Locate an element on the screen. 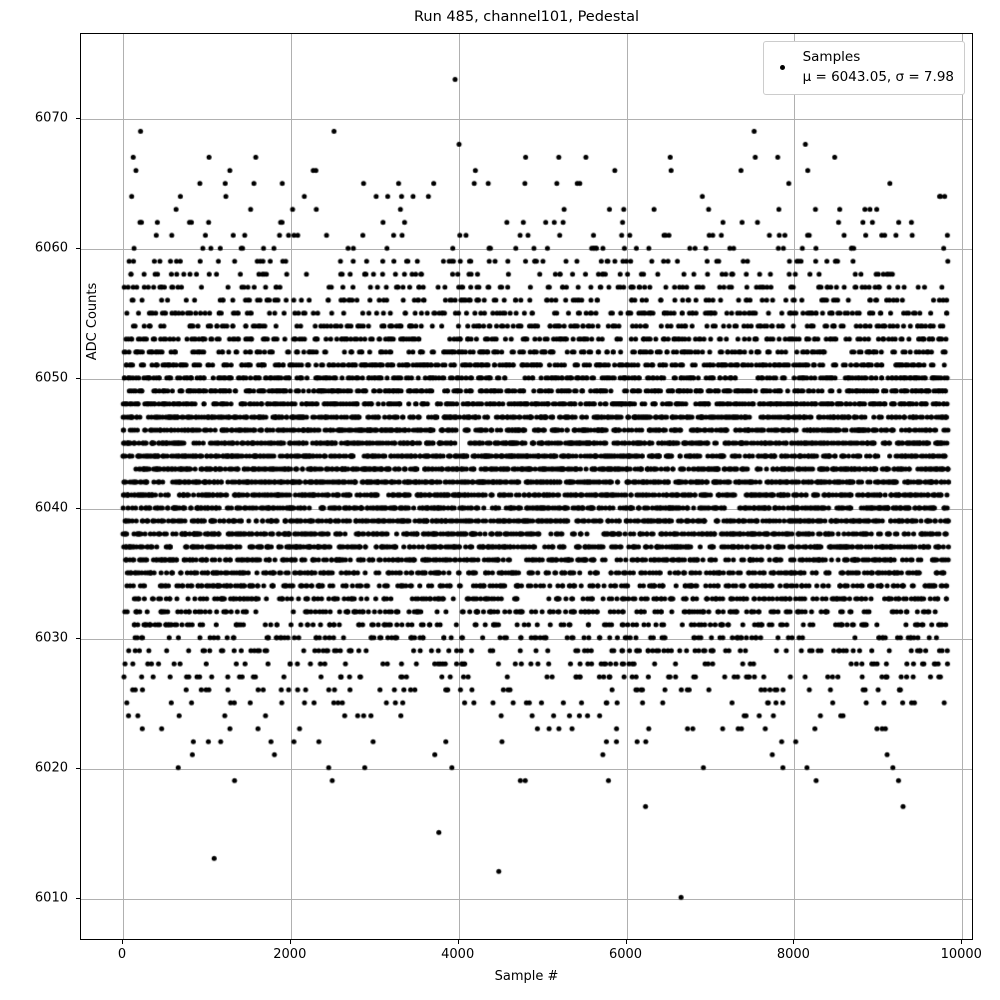  x-tick-label: 8000 is located at coordinates (793, 954).